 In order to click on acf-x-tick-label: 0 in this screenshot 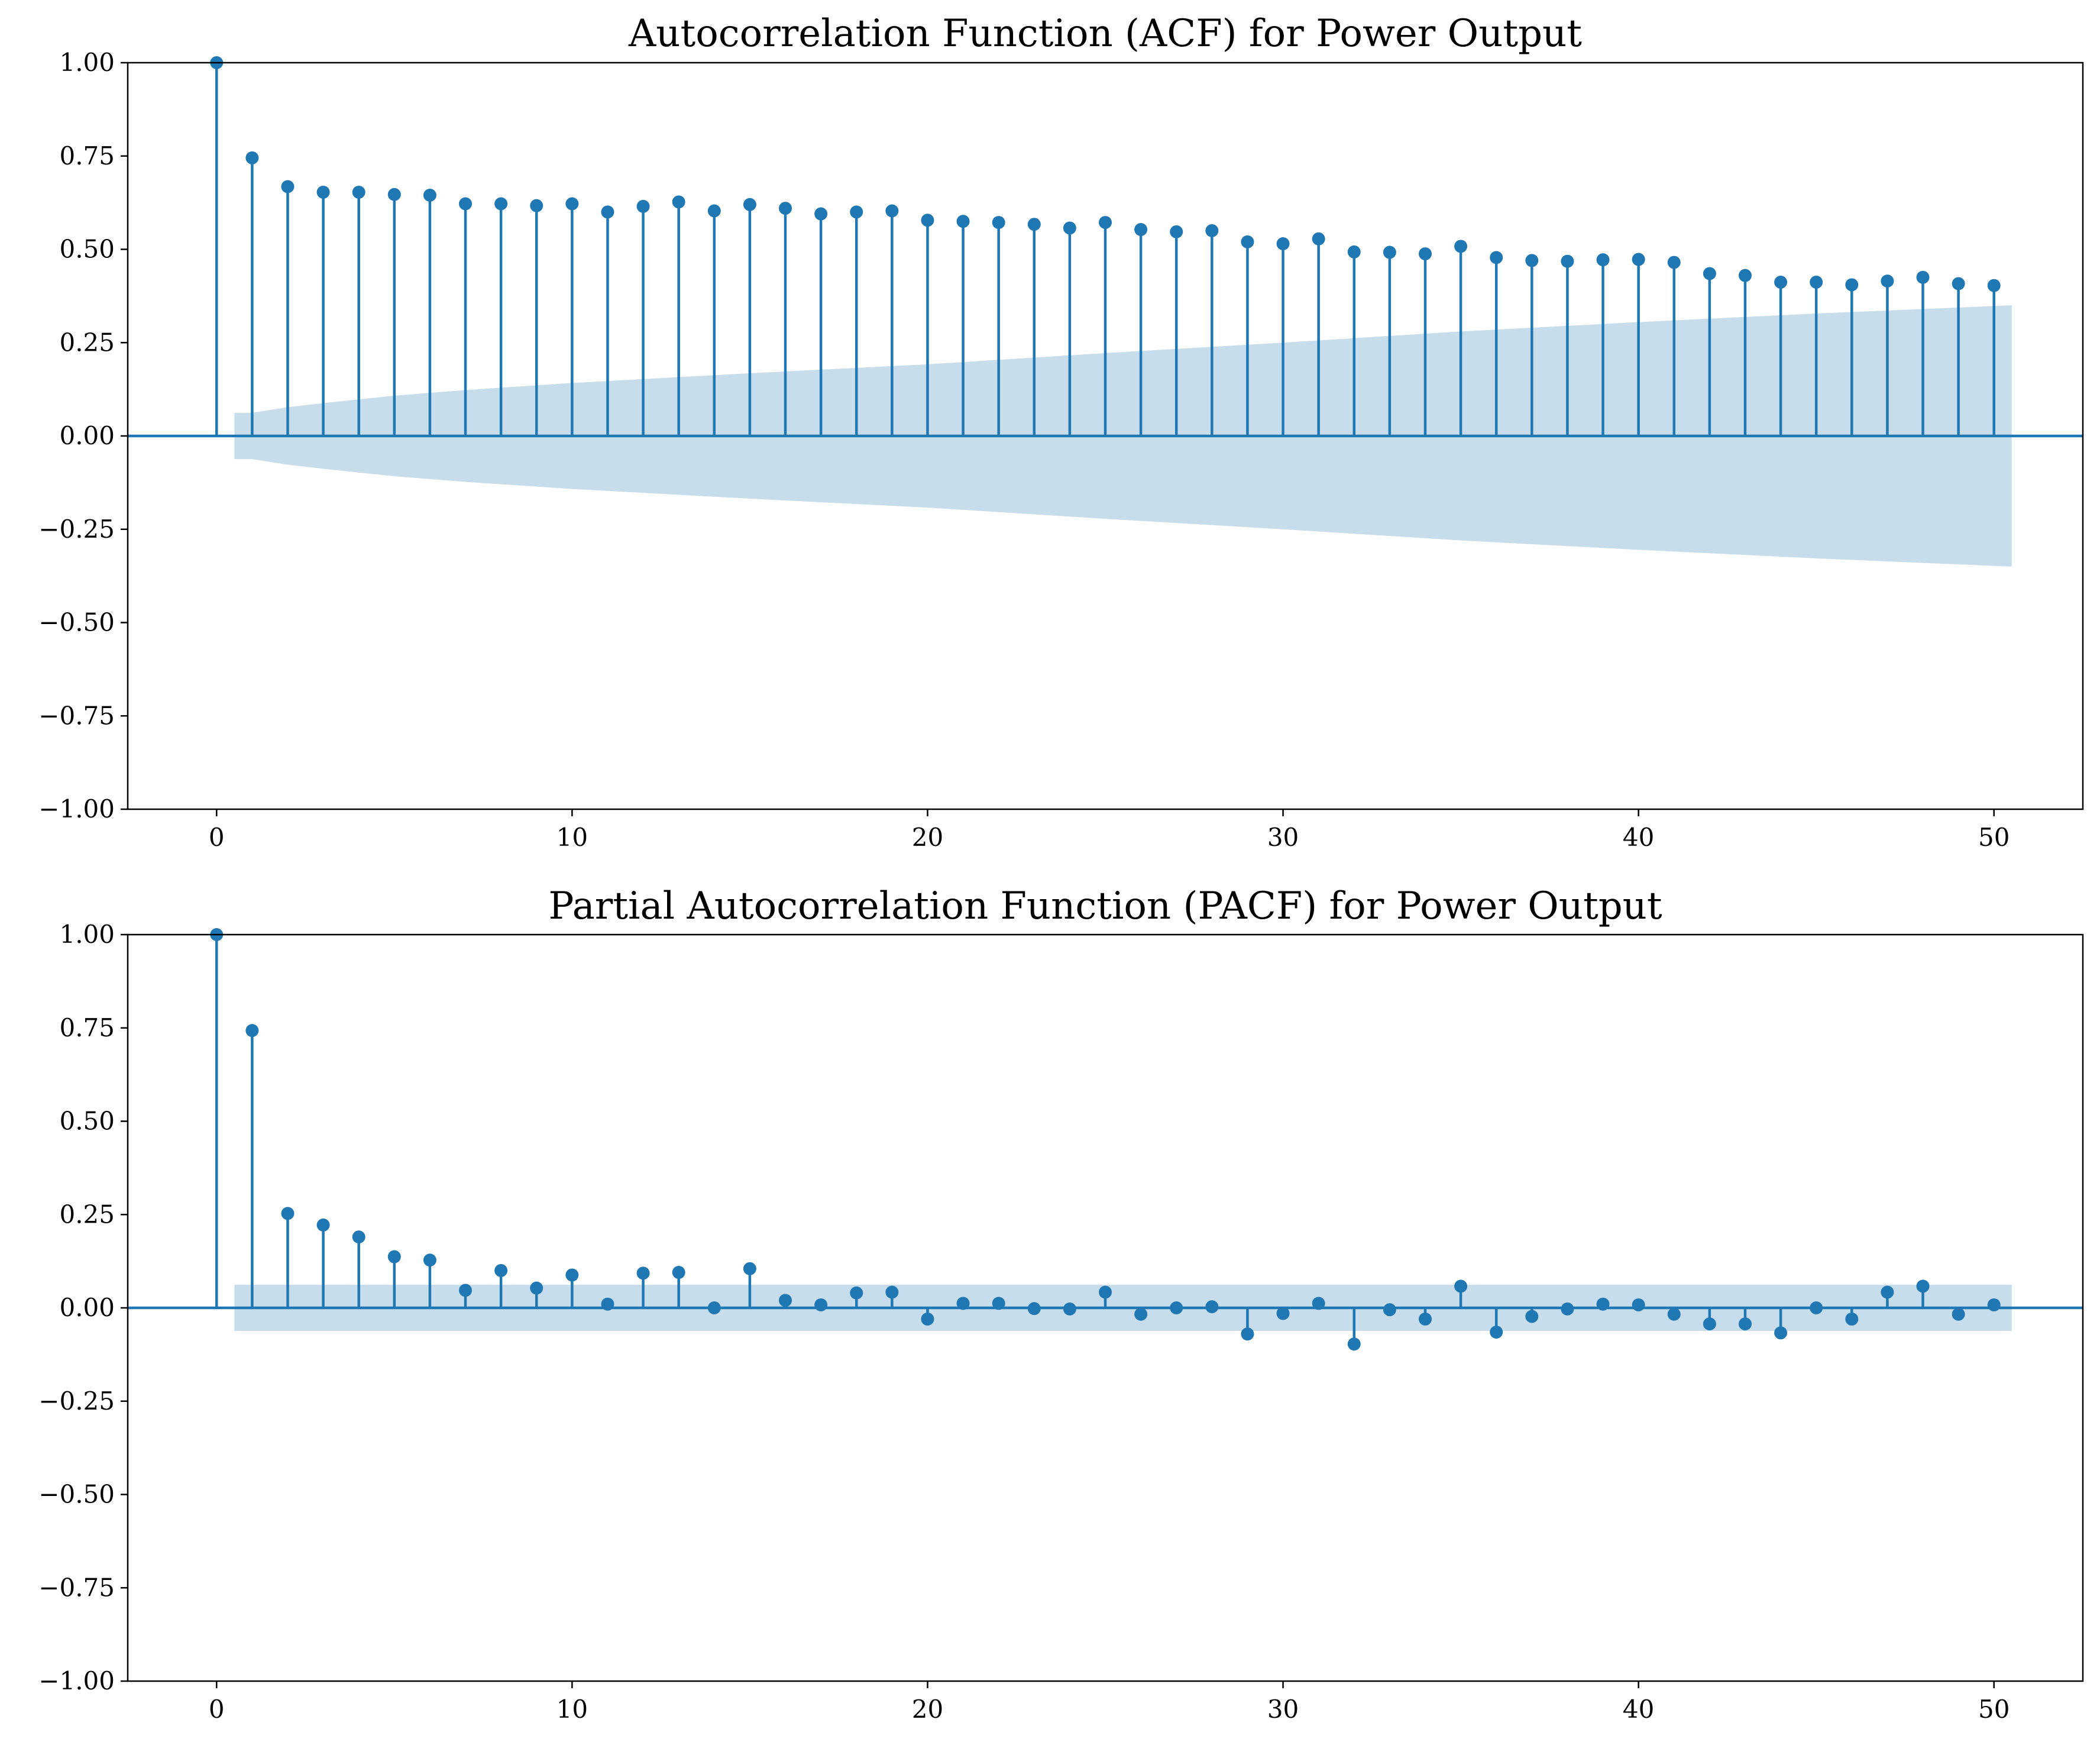, I will do `click(217, 837)`.